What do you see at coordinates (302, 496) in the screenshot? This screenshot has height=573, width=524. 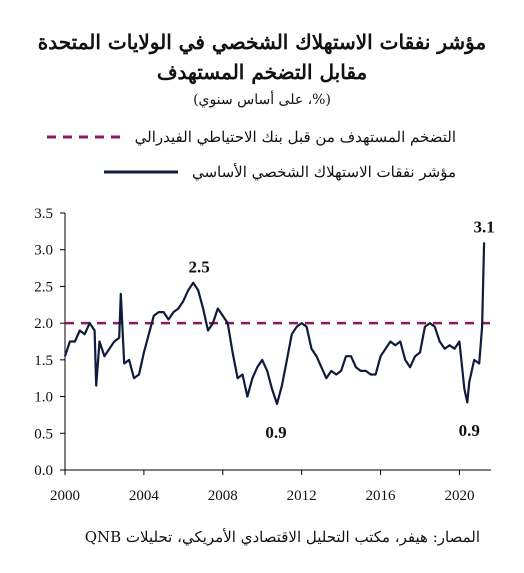 I see `x-tick-label: 2012` at bounding box center [302, 496].